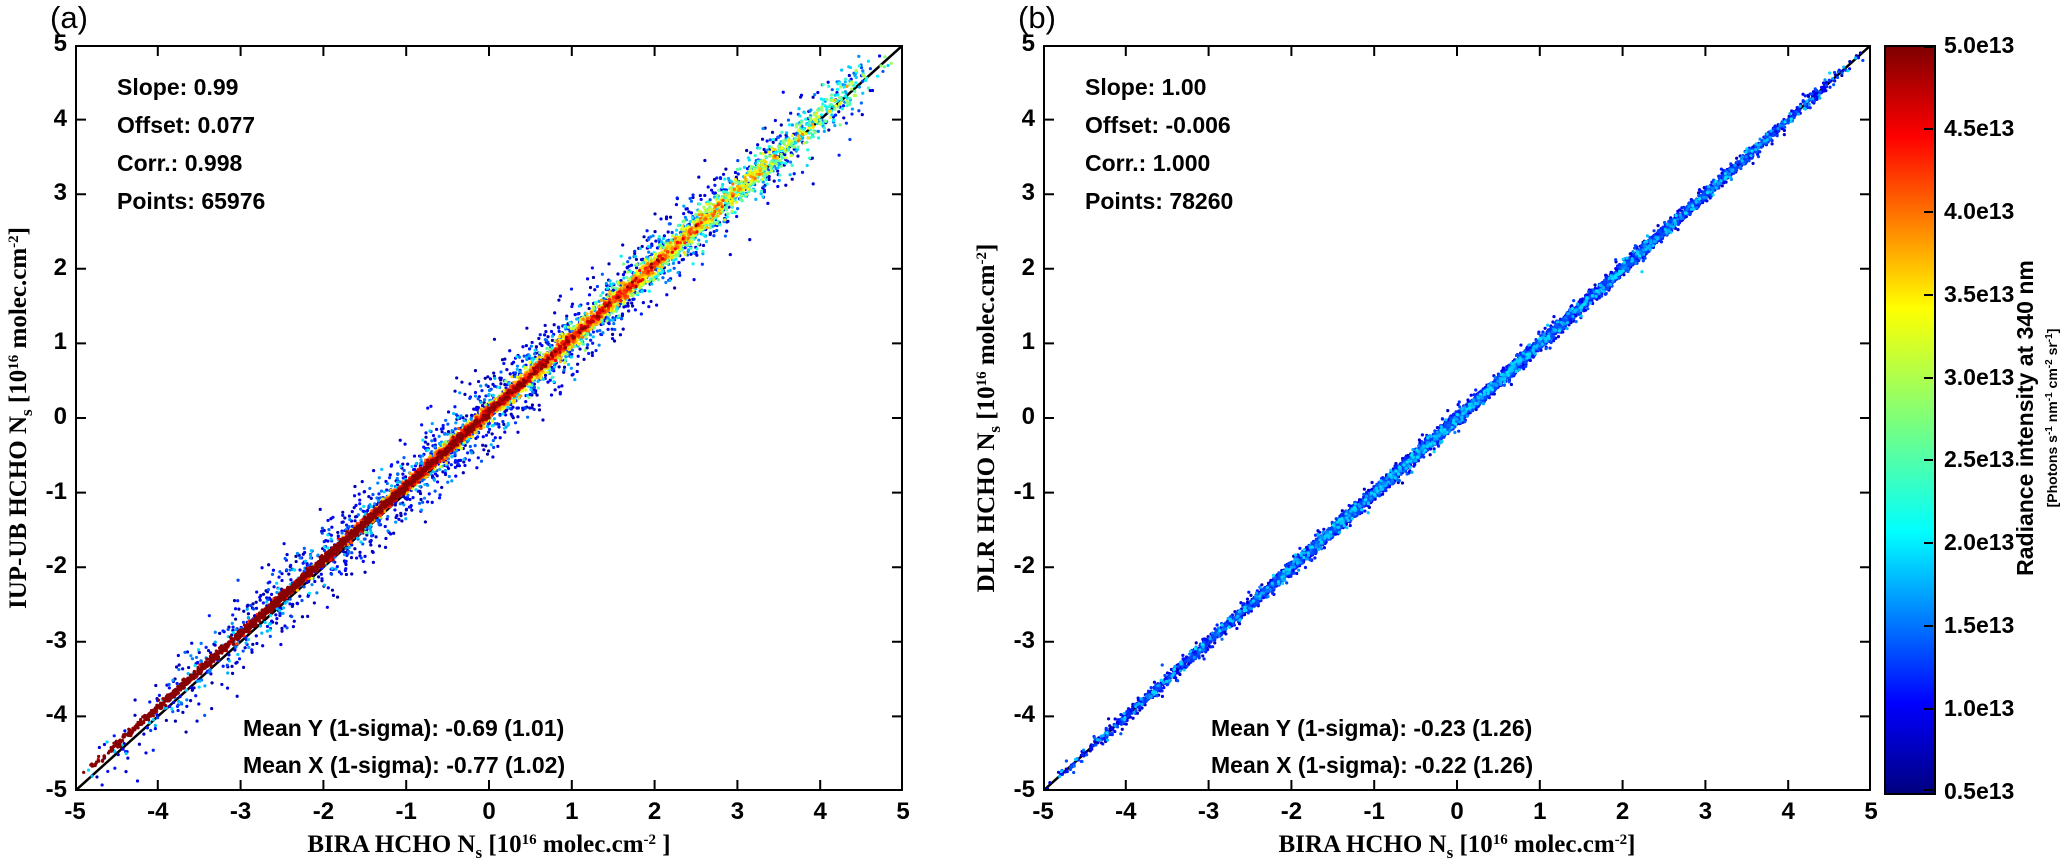 The width and height of the screenshot is (2067, 866). I want to click on subscript: s, so click(1450, 852).